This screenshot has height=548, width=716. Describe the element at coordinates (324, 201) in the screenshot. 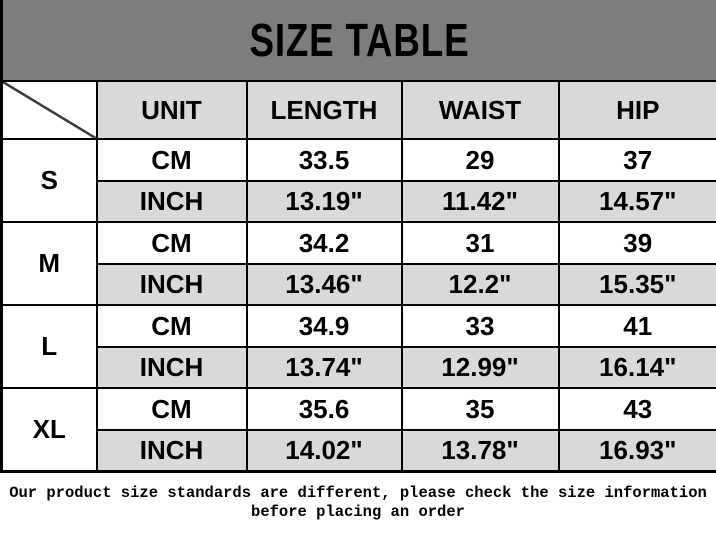

I see `value-cell: 13.19"` at that location.